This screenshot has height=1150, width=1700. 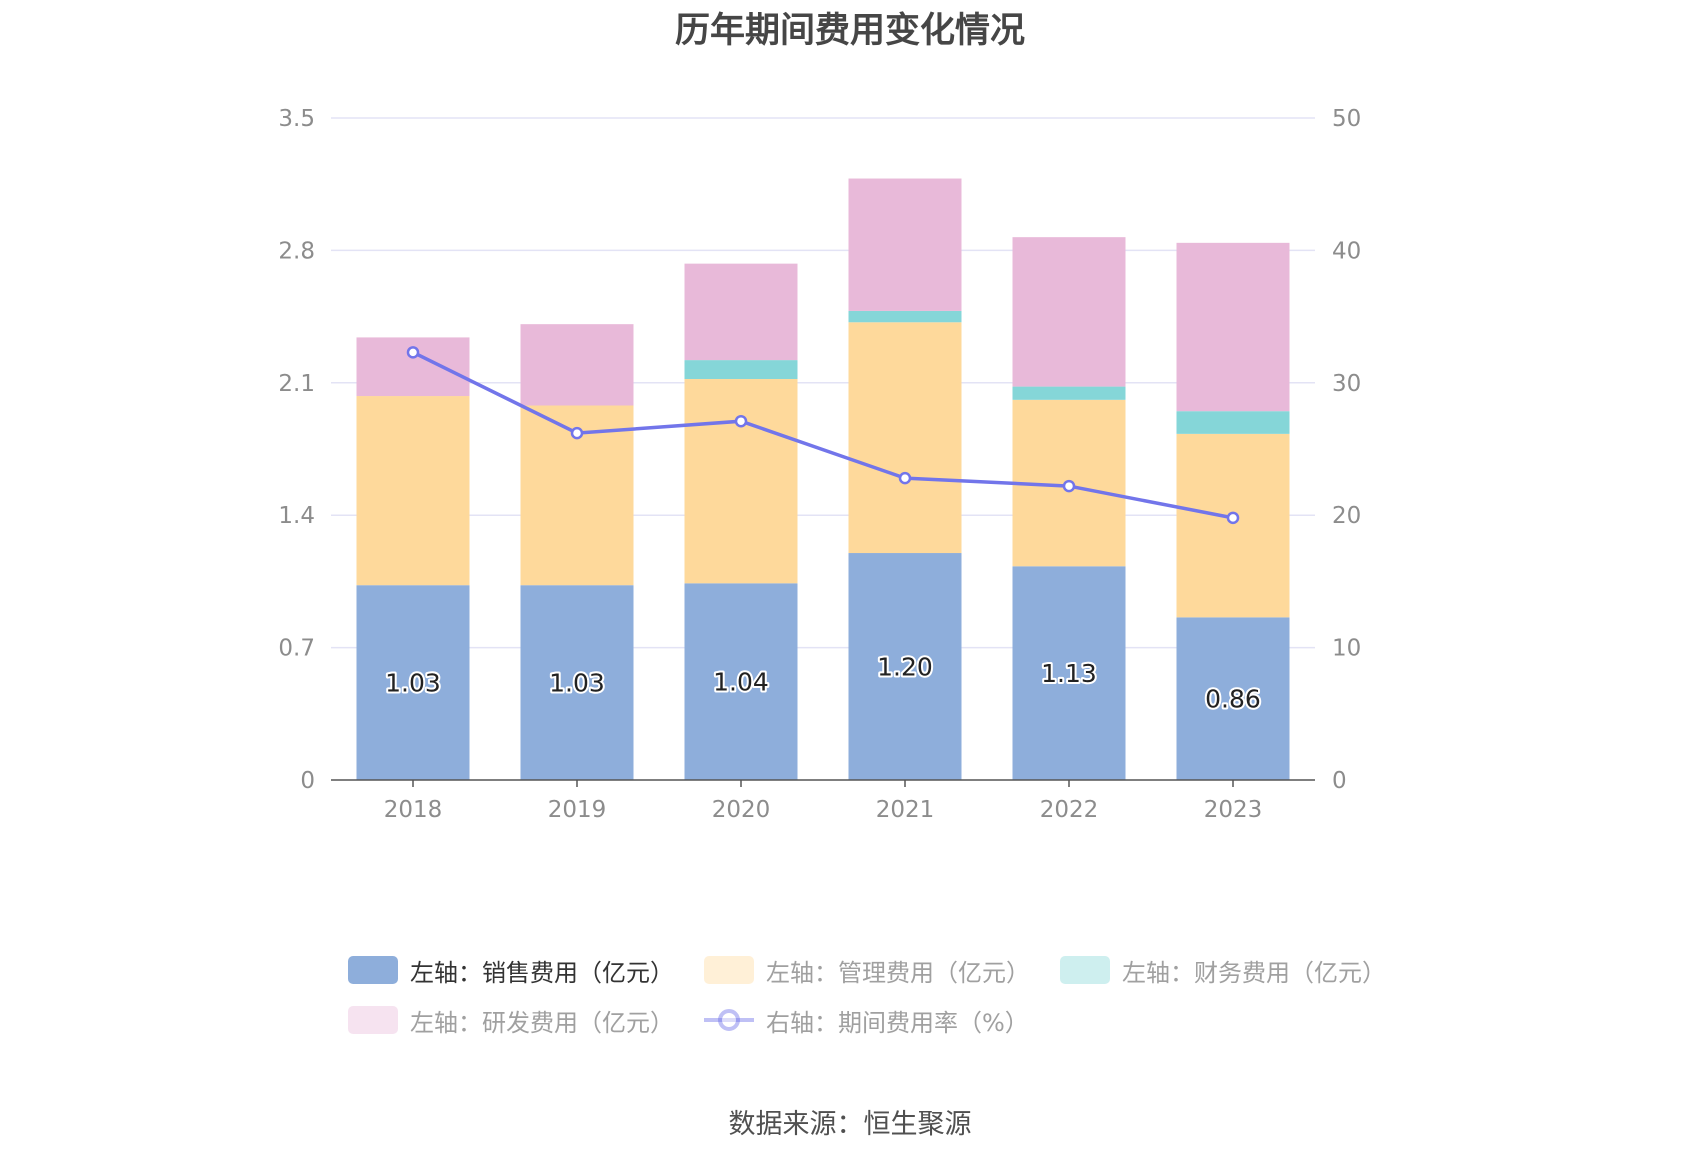 What do you see at coordinates (850, 1124) in the screenshot?
I see `data-source: 数据来源：恒生聚源` at bounding box center [850, 1124].